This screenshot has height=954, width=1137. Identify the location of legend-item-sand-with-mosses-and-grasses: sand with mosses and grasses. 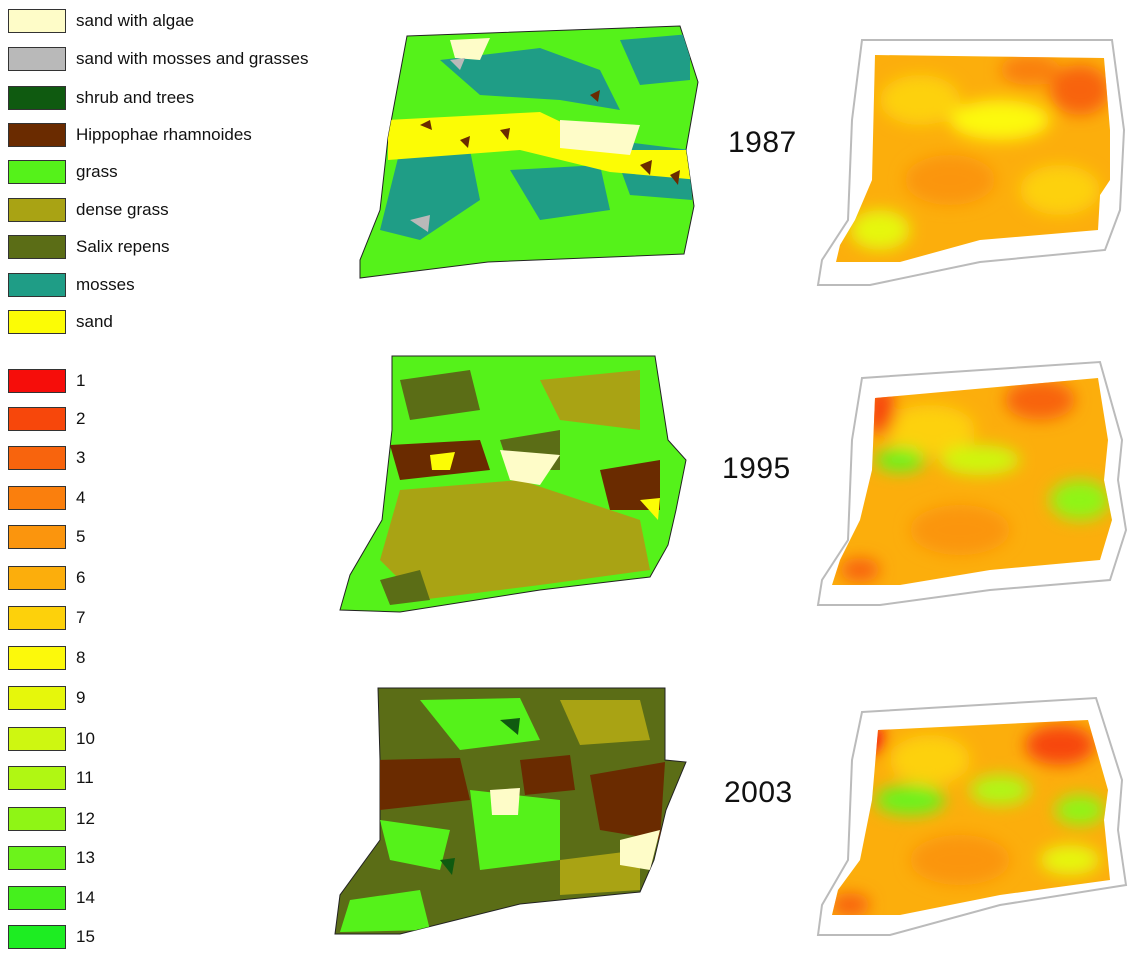
(158, 59).